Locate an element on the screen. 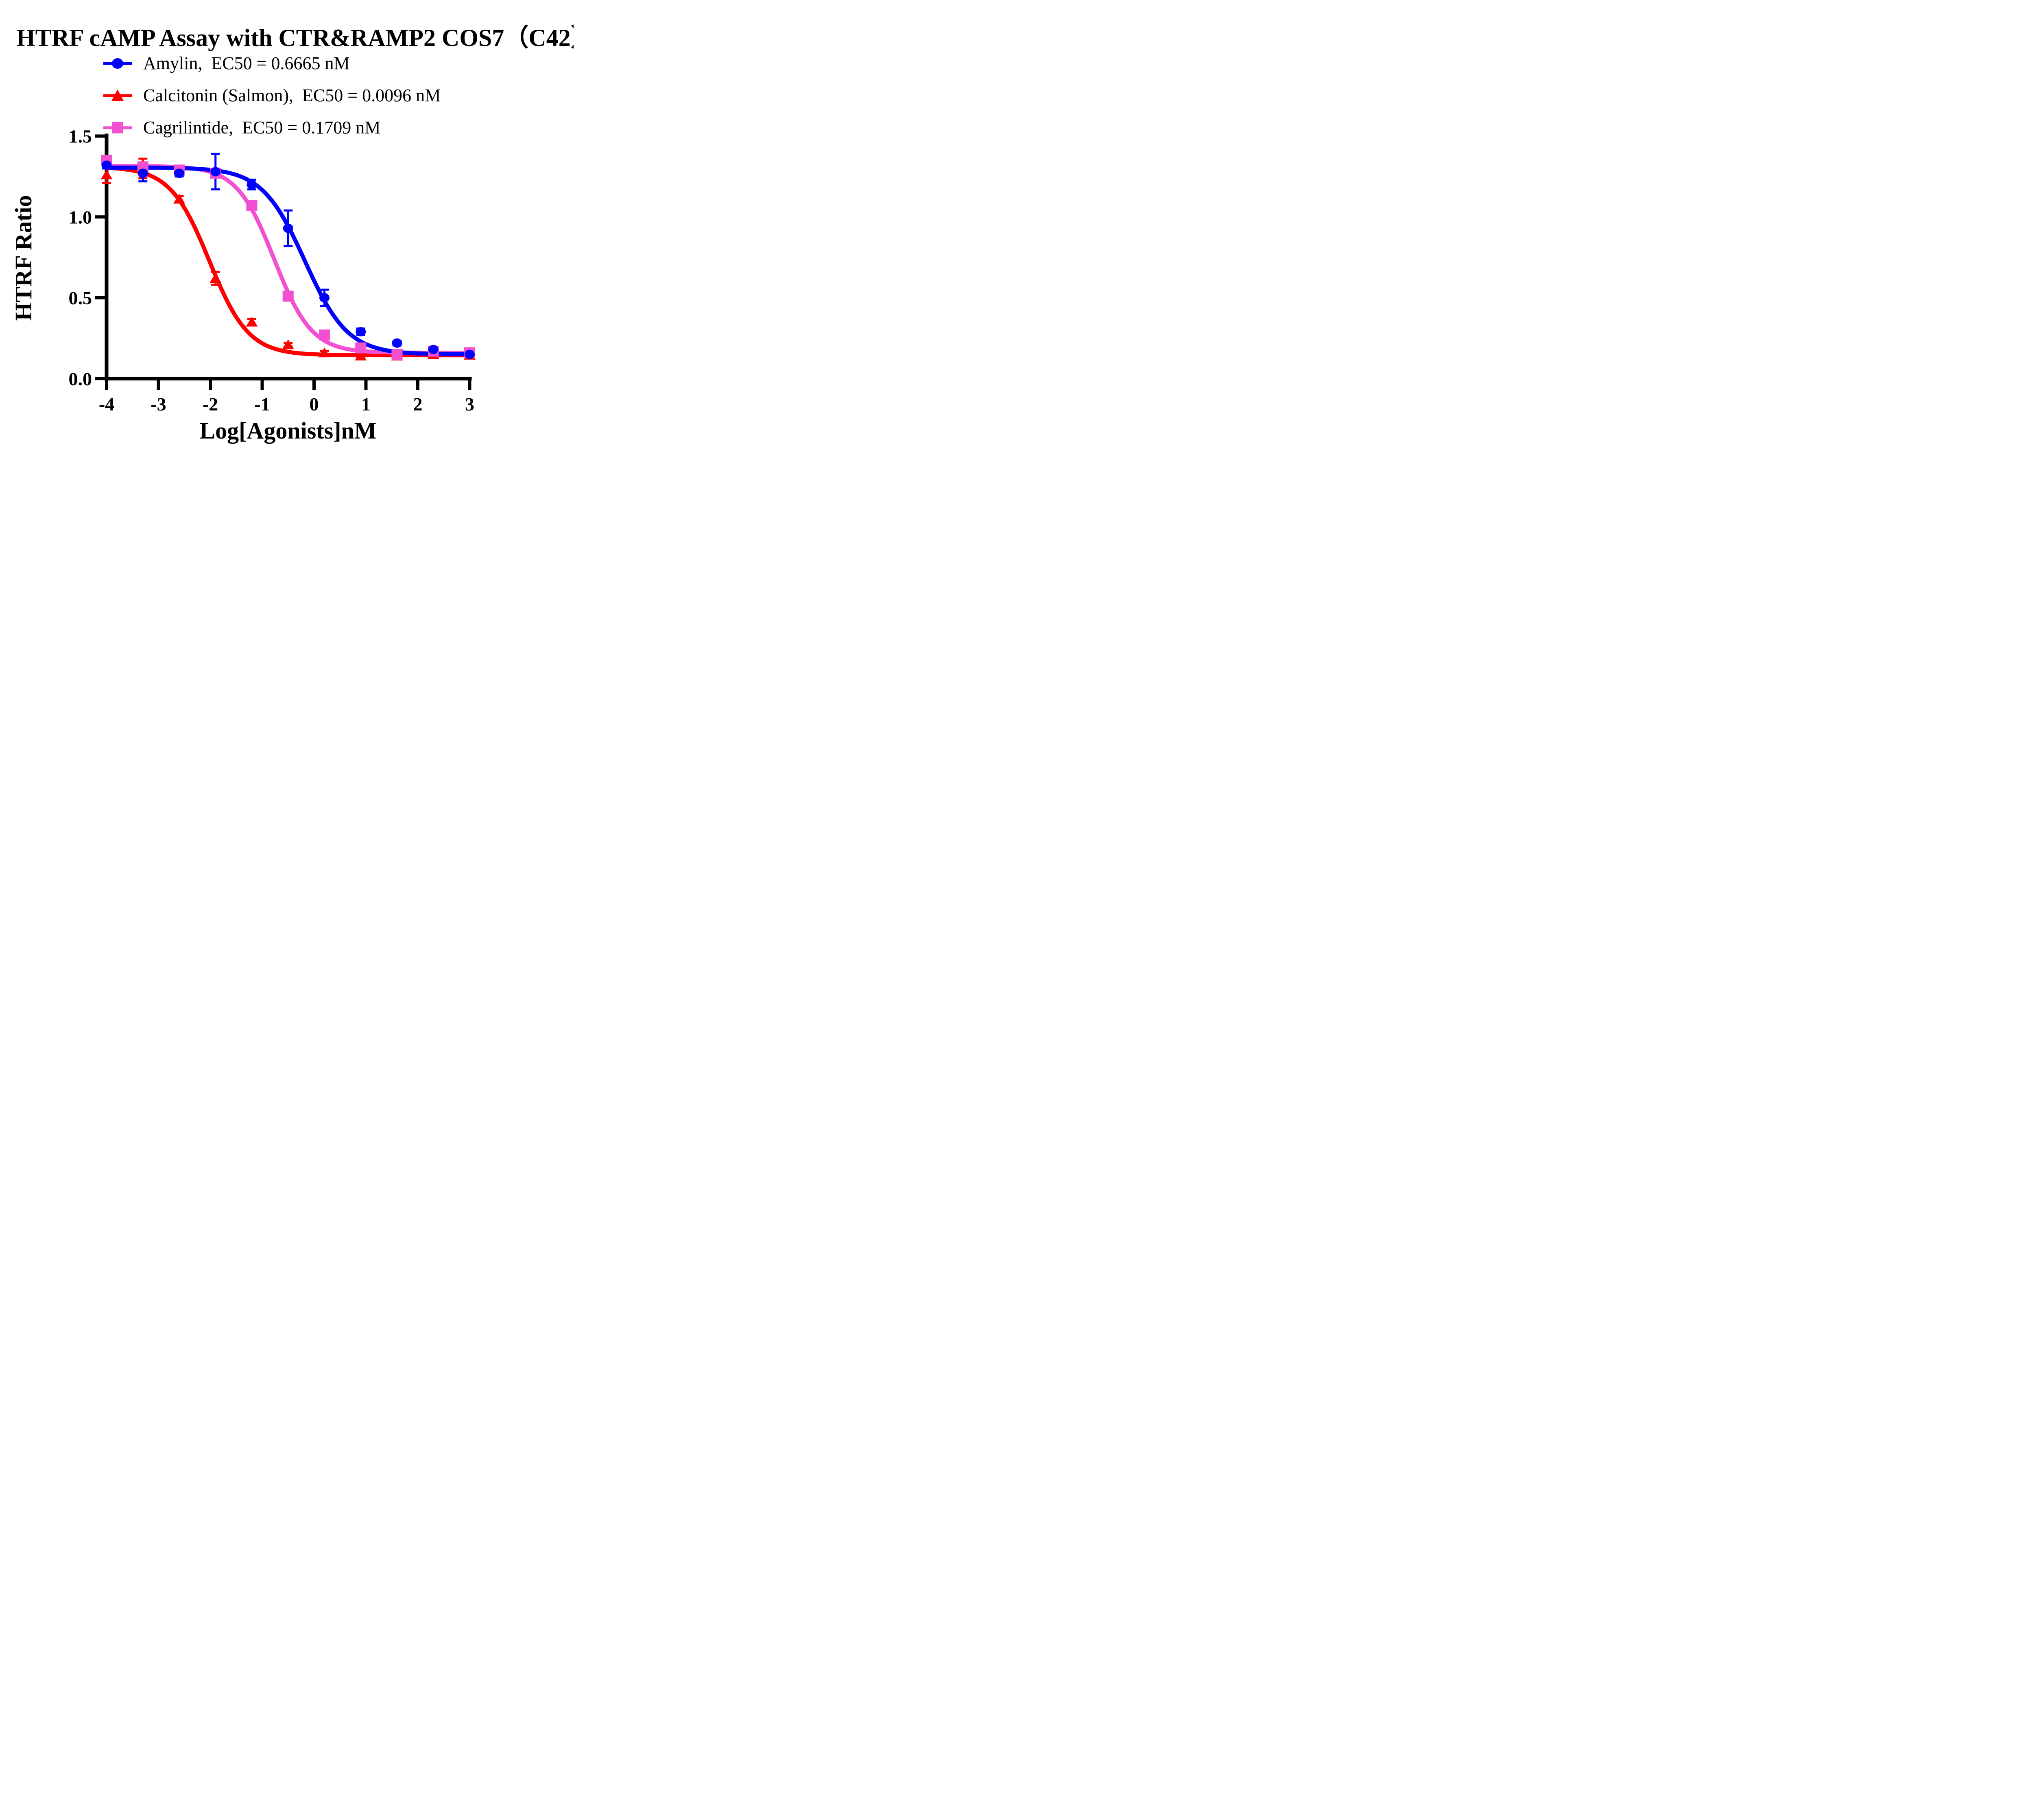 This screenshot has width=2034, height=1820. circle-marker-icon is located at coordinates (117, 64).